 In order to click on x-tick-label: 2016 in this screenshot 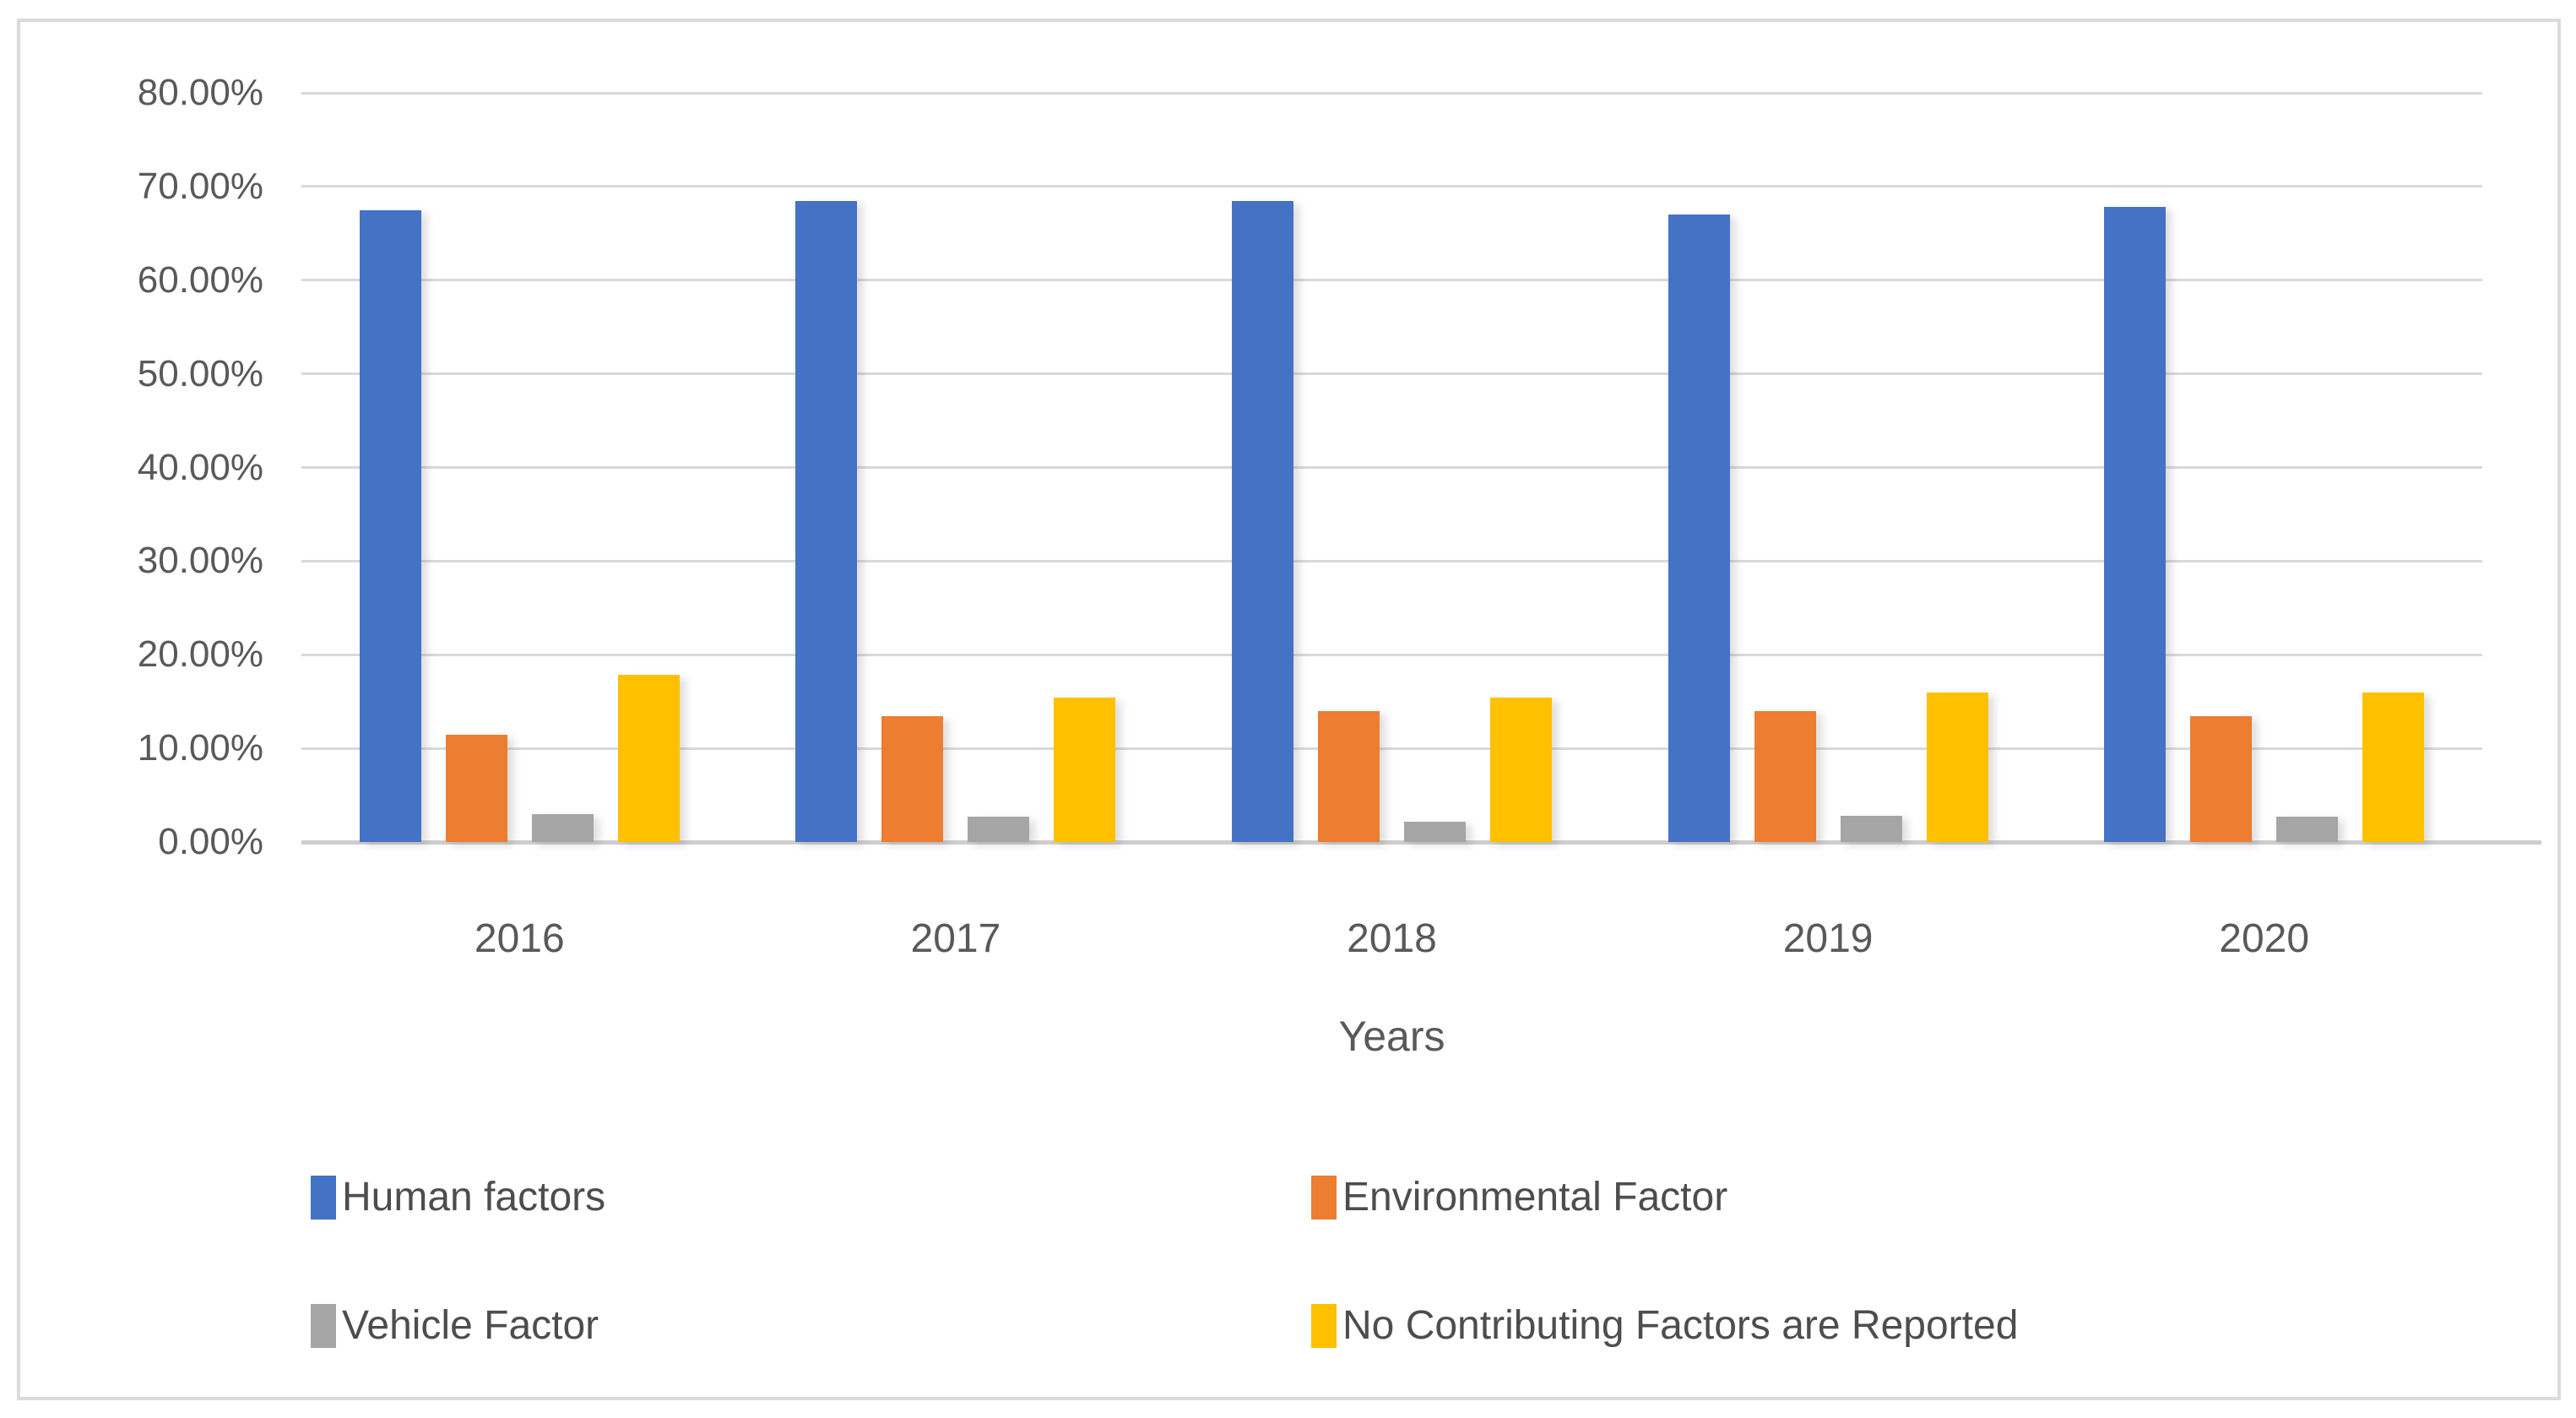, I will do `click(519, 938)`.